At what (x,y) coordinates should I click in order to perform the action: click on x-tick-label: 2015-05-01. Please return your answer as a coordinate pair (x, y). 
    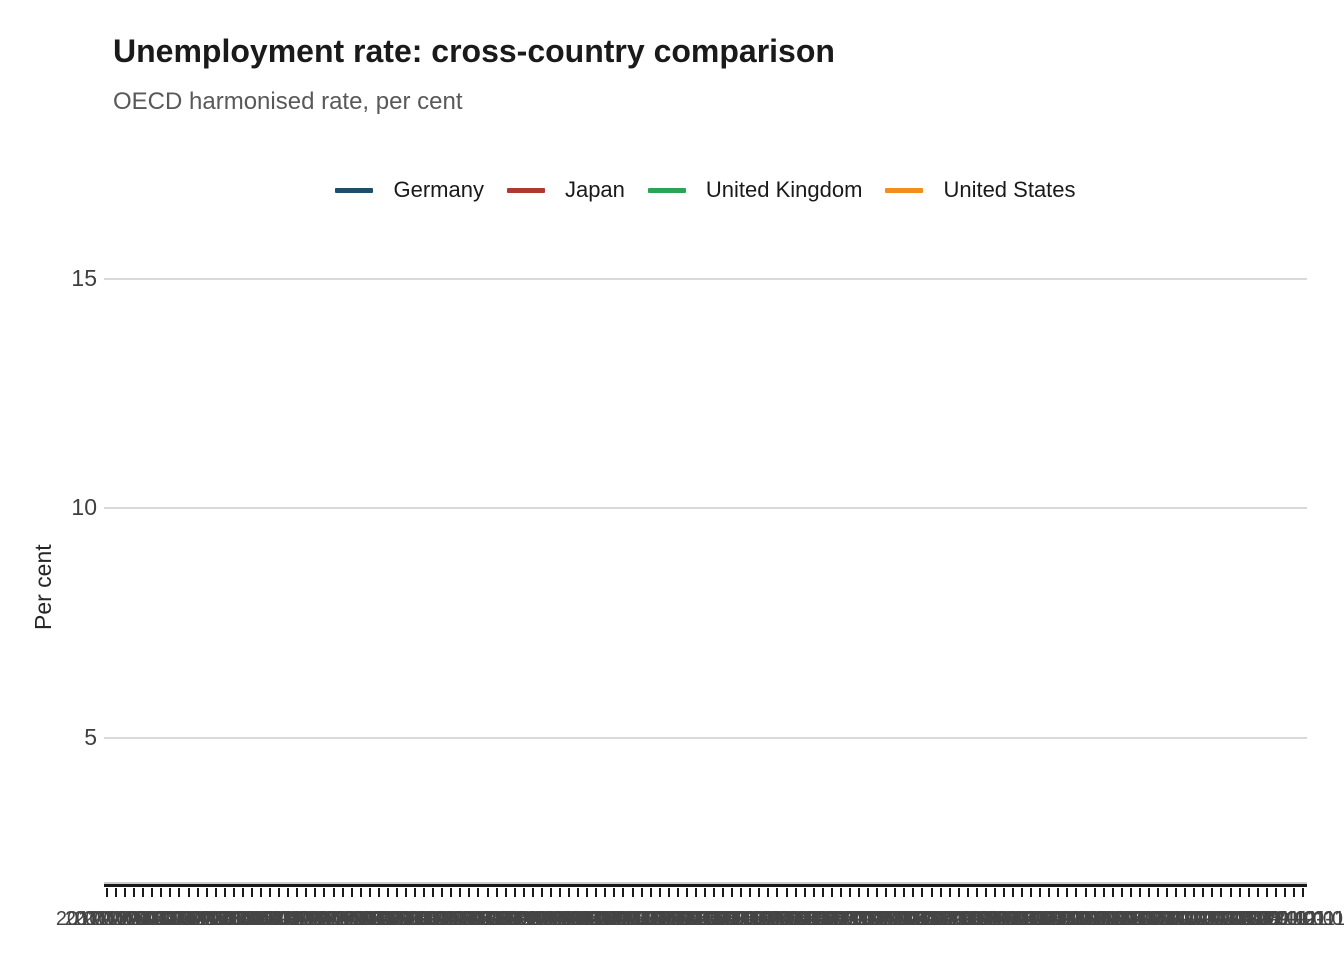
    Looking at the image, I should click on (687, 919).